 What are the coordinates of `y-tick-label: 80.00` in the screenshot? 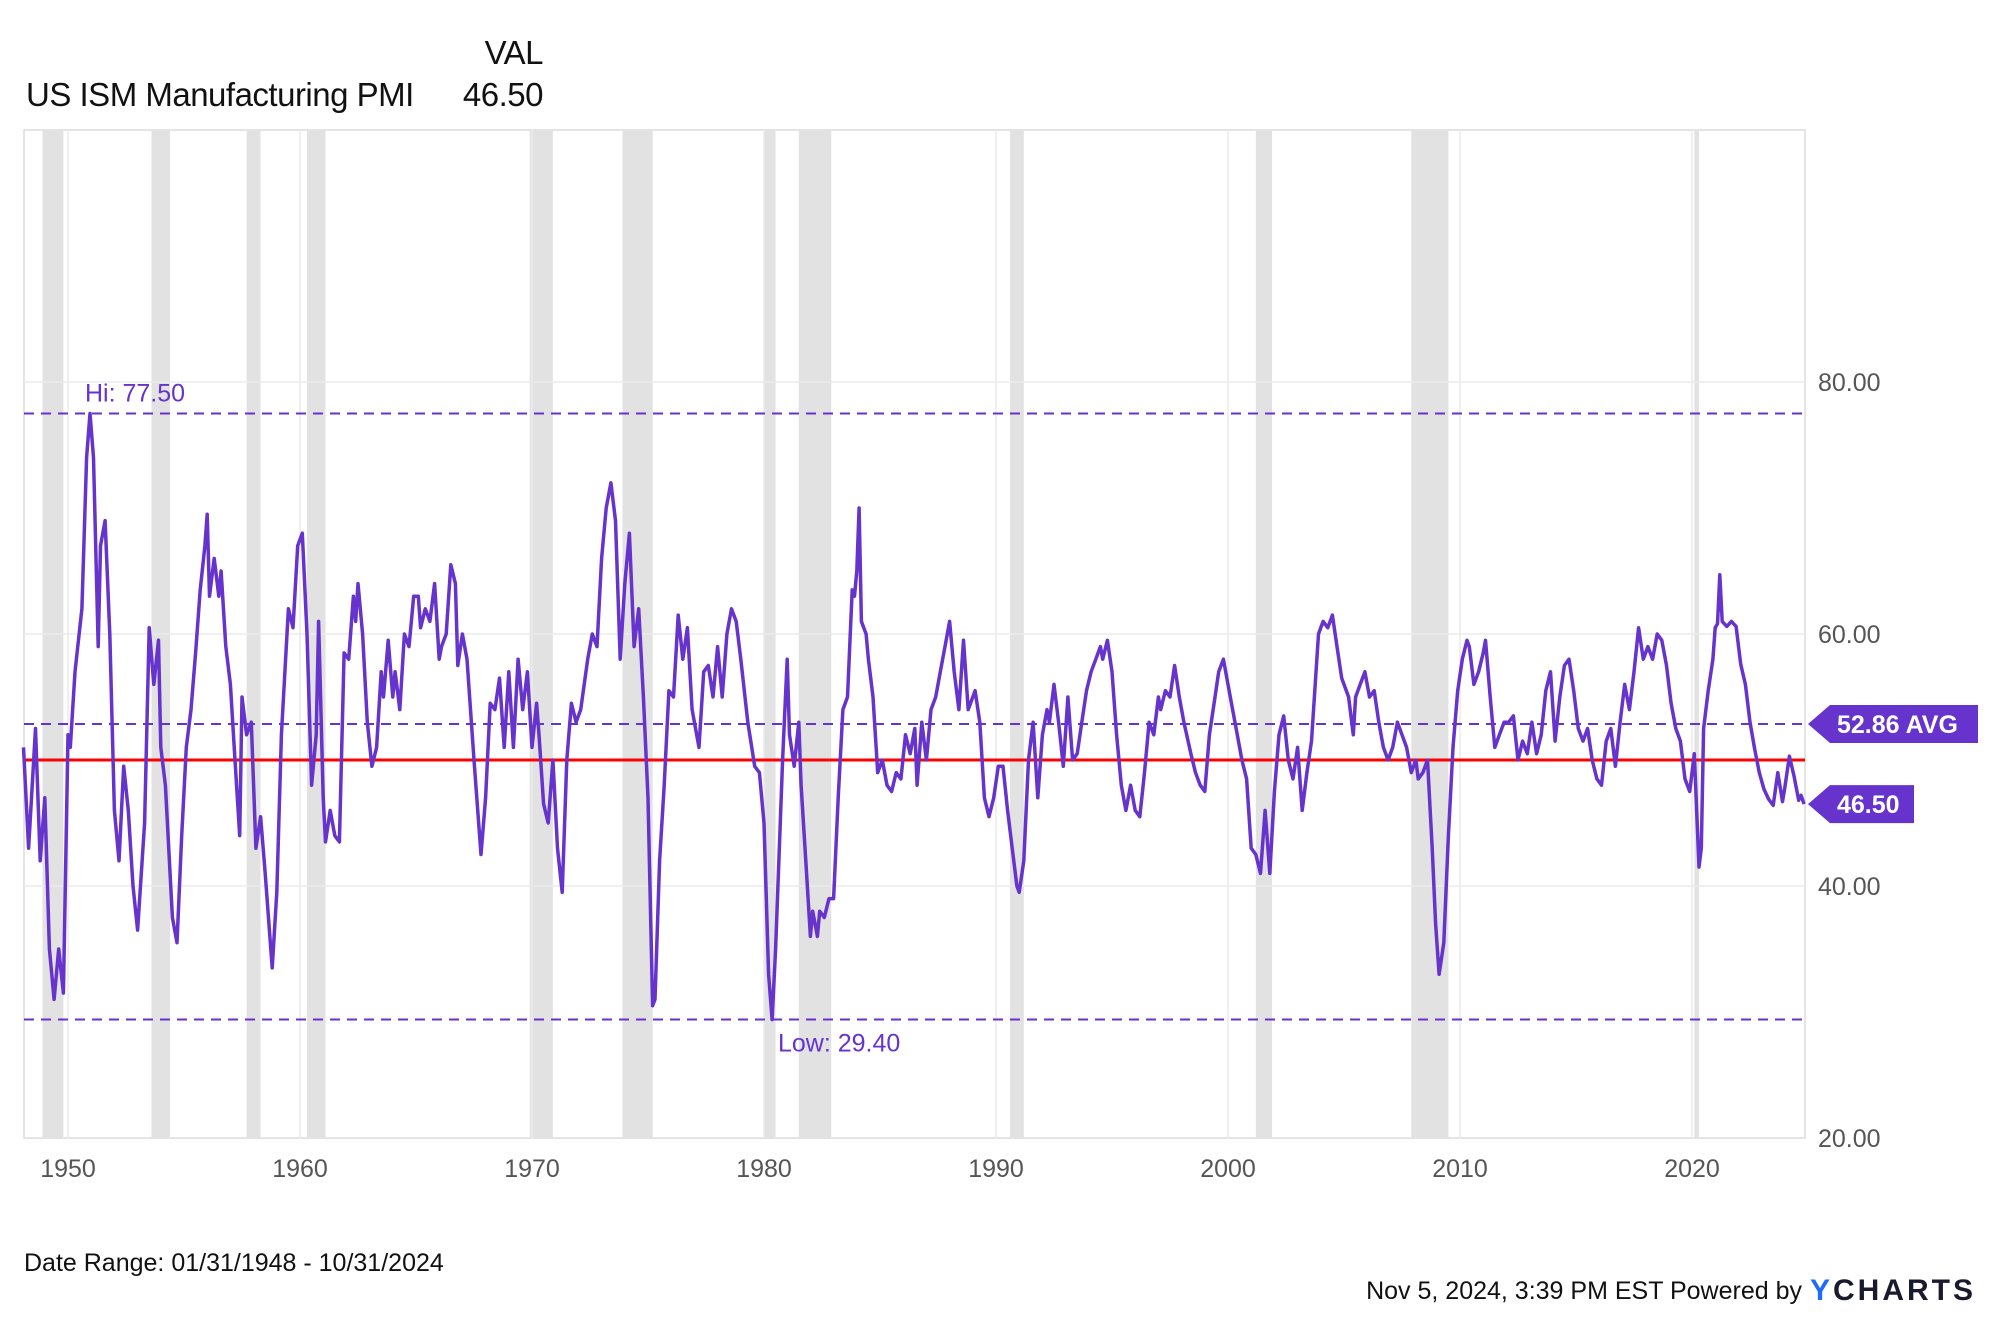 It's located at (1849, 383).